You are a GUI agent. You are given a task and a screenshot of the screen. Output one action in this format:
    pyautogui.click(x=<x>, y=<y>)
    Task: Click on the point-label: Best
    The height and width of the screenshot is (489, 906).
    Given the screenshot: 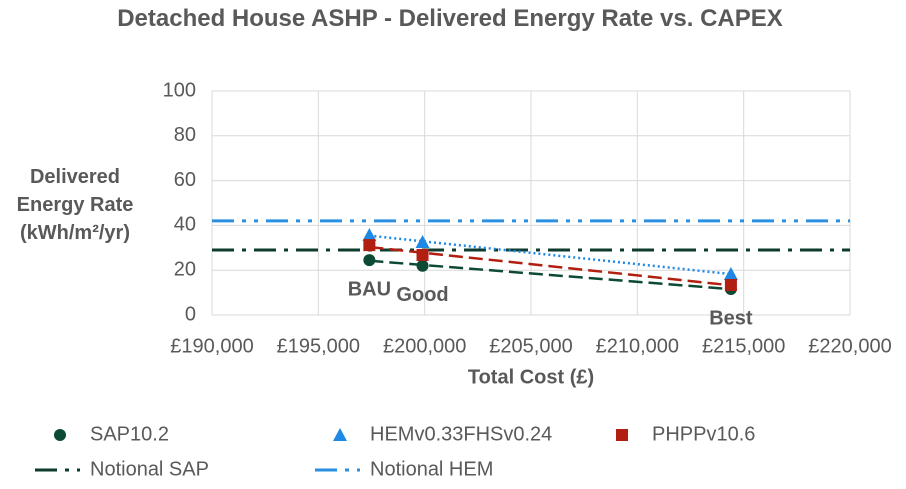 What is the action you would take?
    pyautogui.click(x=731, y=318)
    